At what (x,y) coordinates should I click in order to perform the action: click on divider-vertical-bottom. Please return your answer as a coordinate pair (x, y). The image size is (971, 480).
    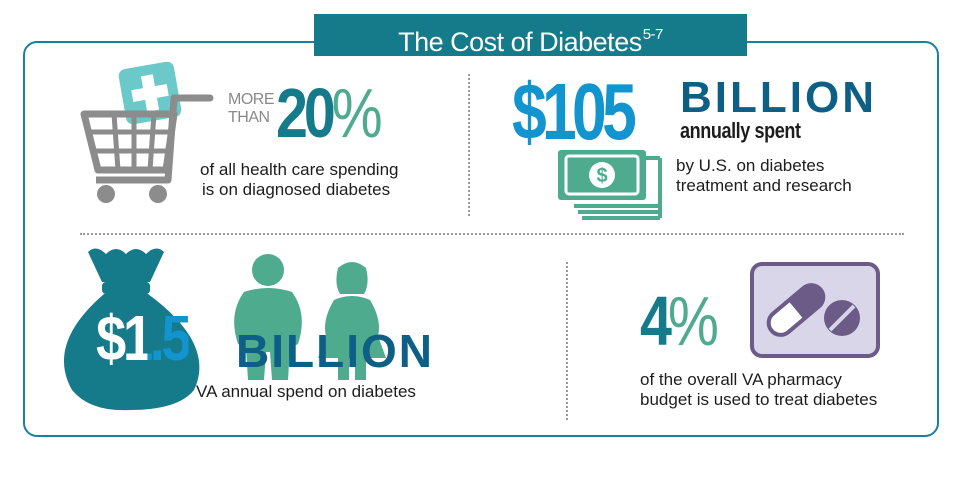
    Looking at the image, I should click on (567, 341).